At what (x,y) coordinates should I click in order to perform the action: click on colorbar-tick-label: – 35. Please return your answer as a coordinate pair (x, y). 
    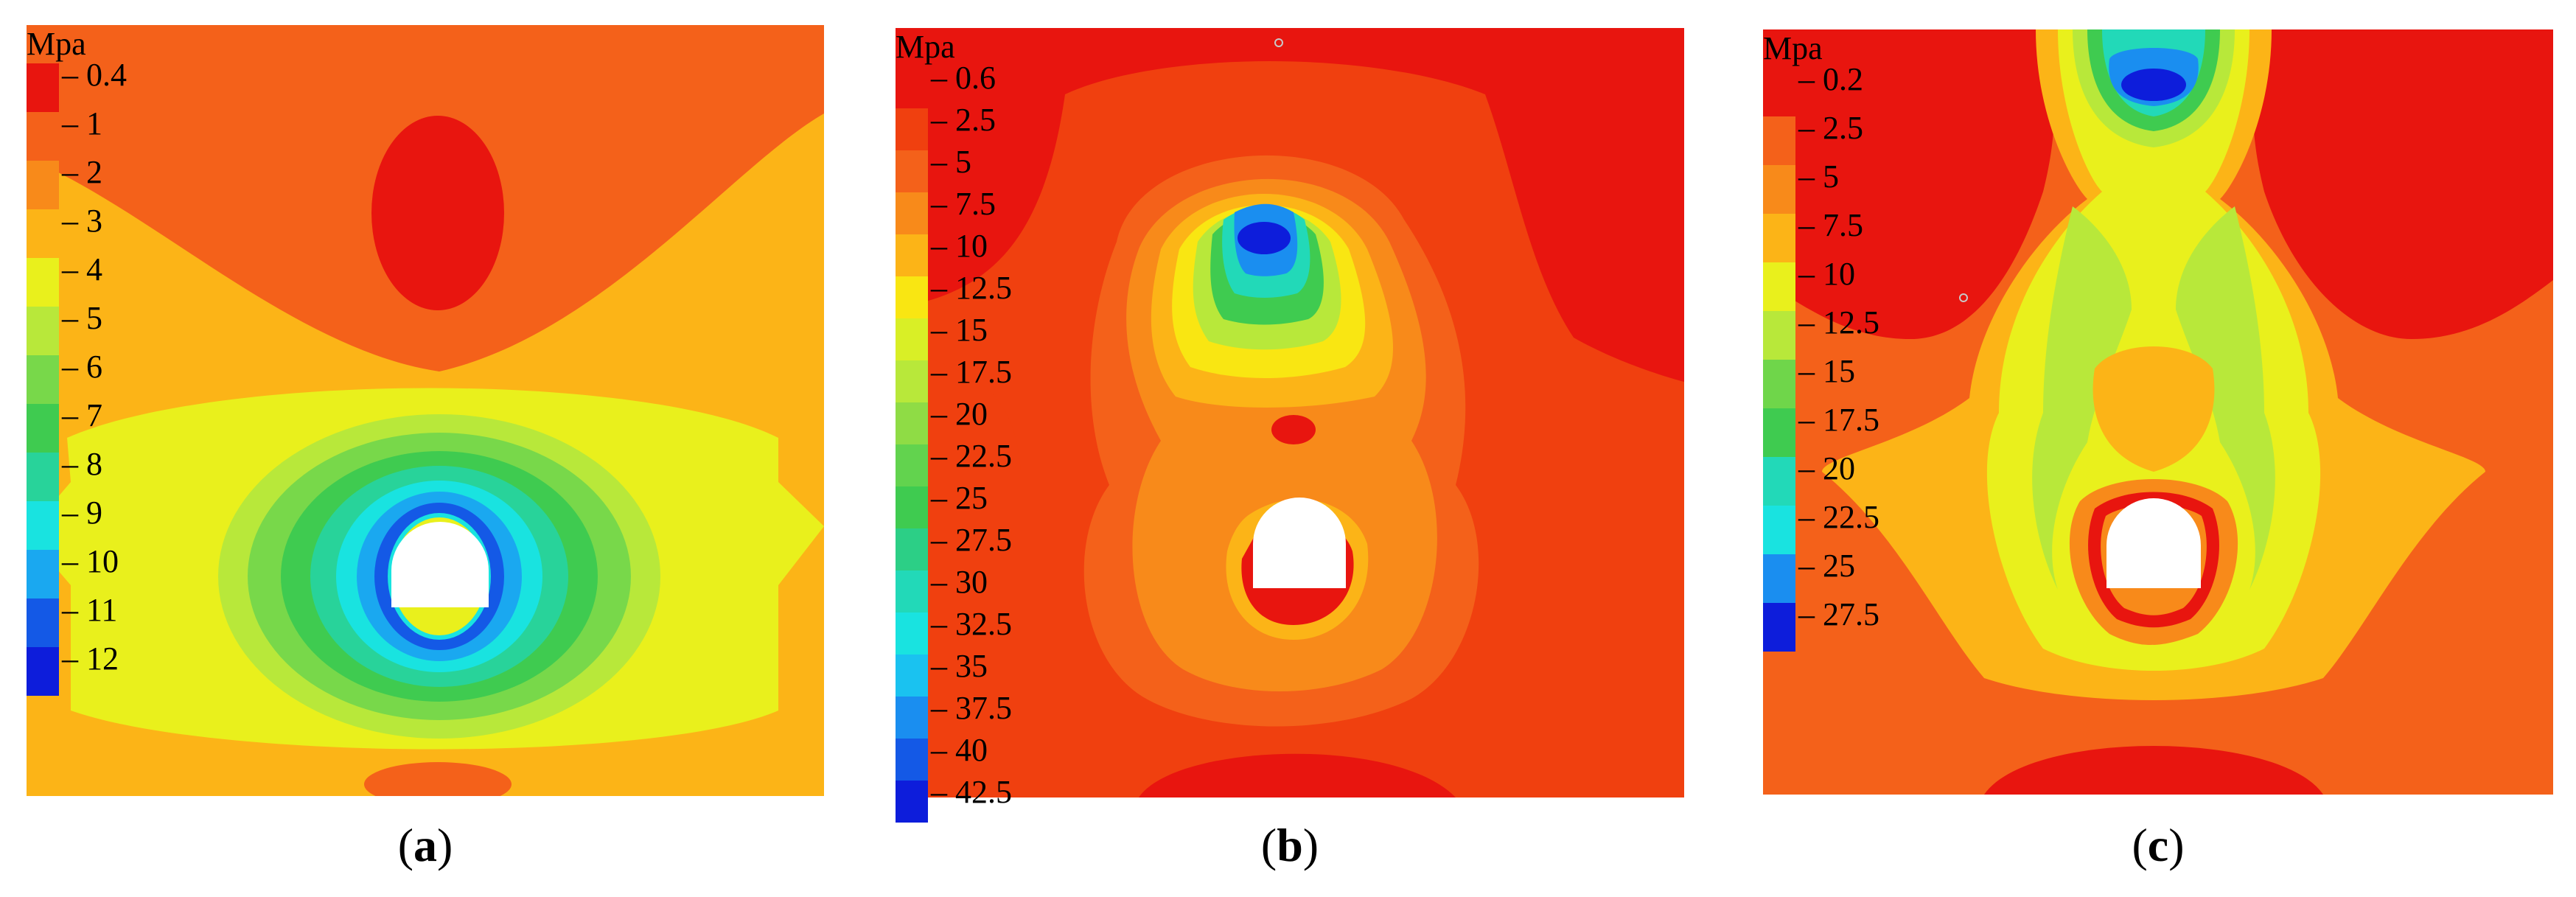
    Looking at the image, I should click on (960, 666).